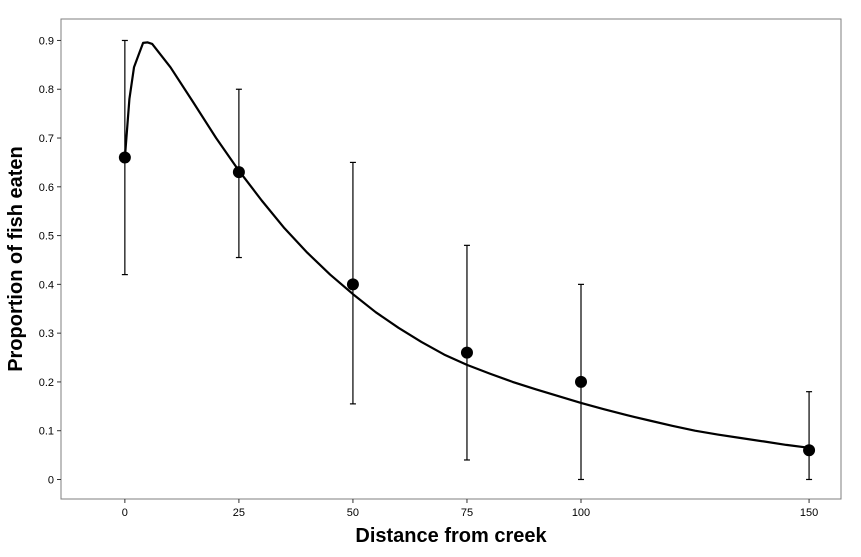 Image resolution: width=861 pixels, height=557 pixels. Describe the element at coordinates (467, 513) in the screenshot. I see `x-tick-label: 75` at that location.